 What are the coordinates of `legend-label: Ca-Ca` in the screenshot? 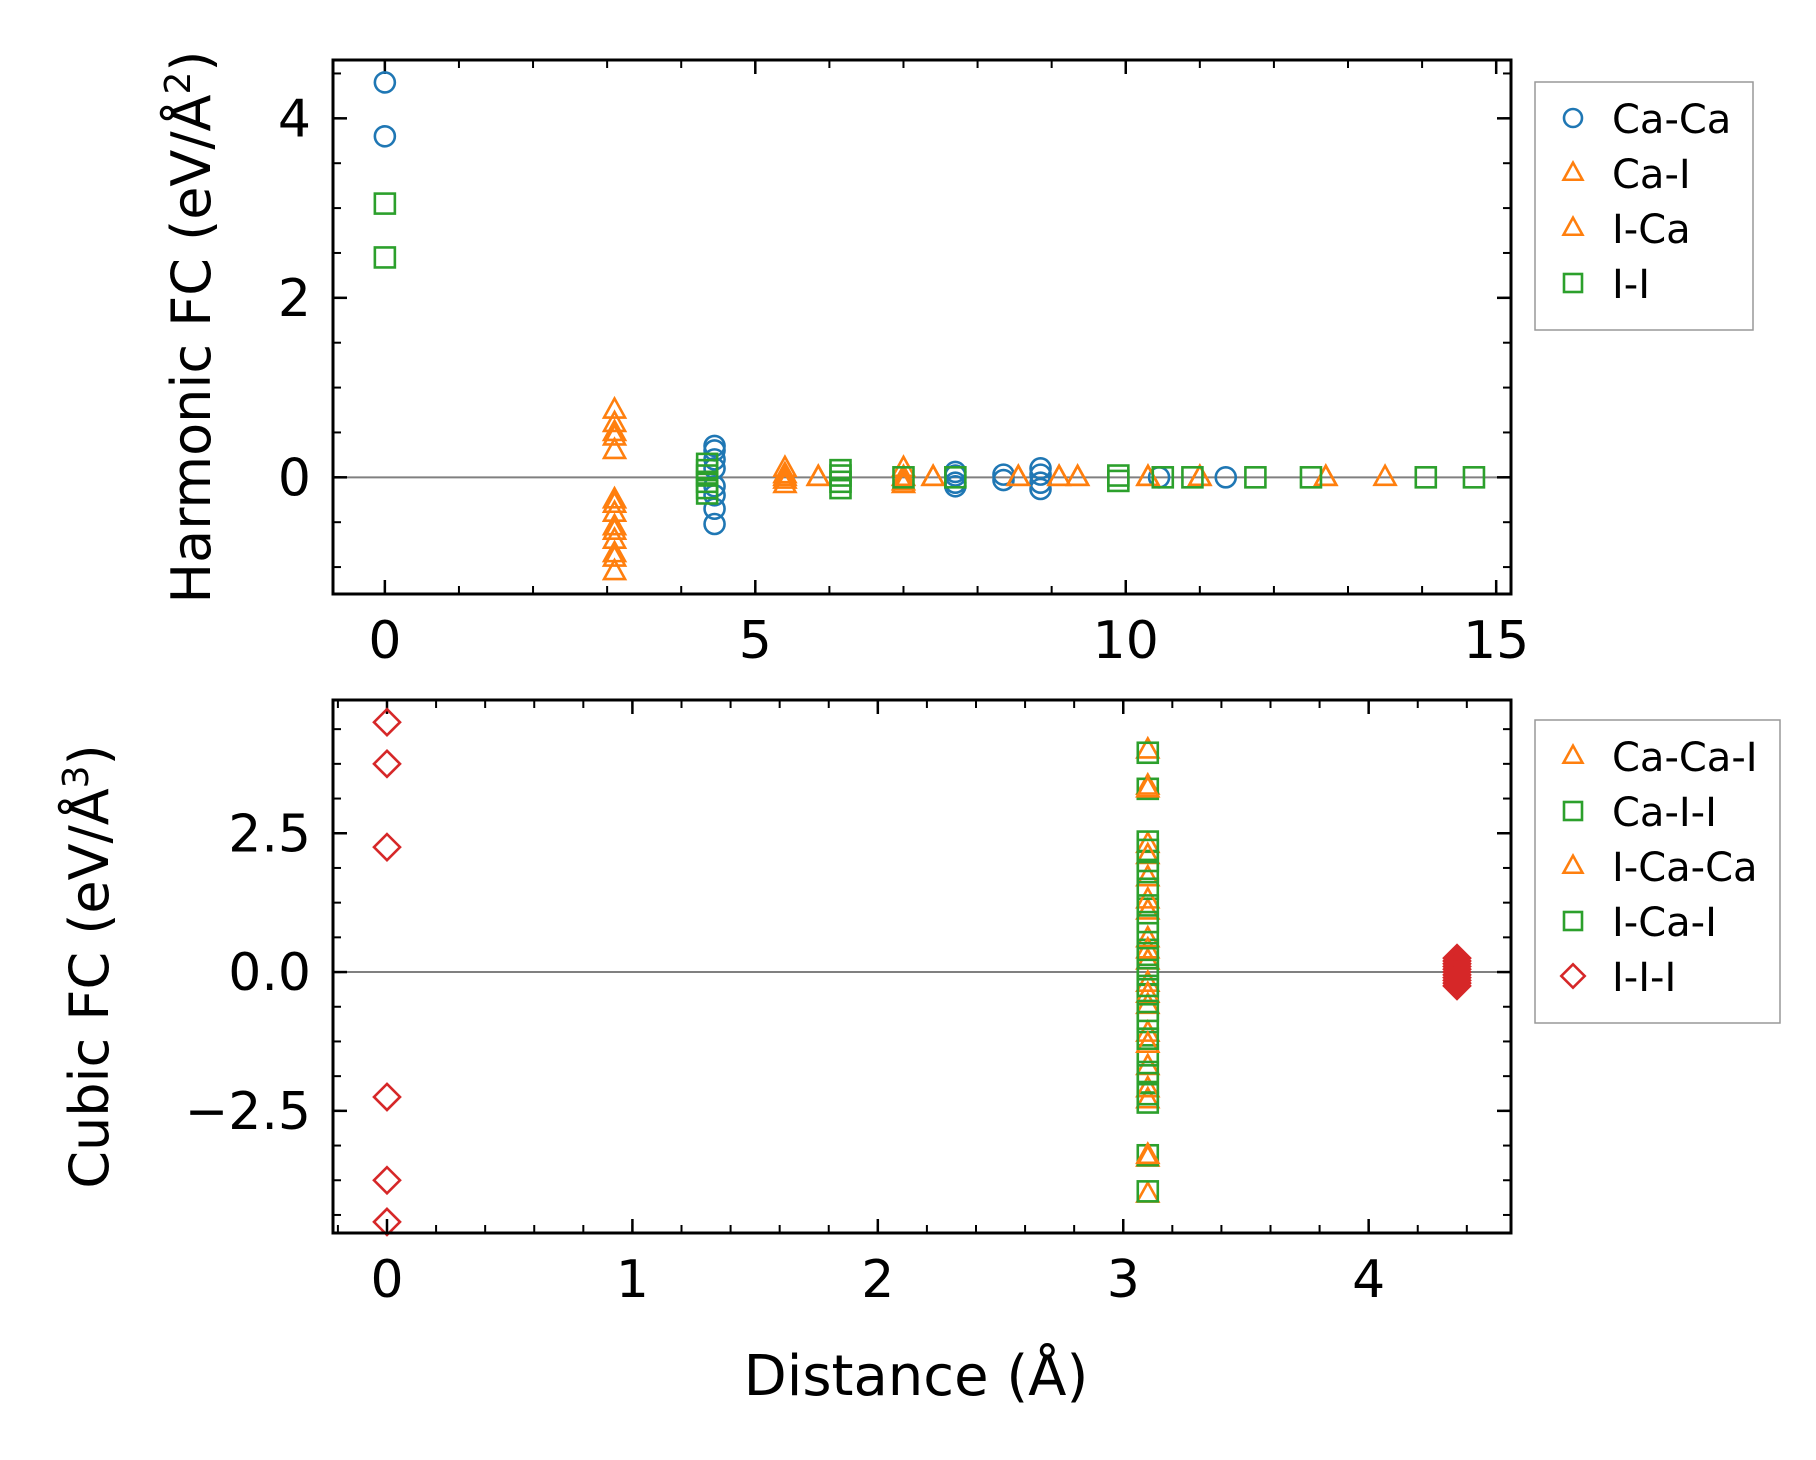 It's located at (1671, 120).